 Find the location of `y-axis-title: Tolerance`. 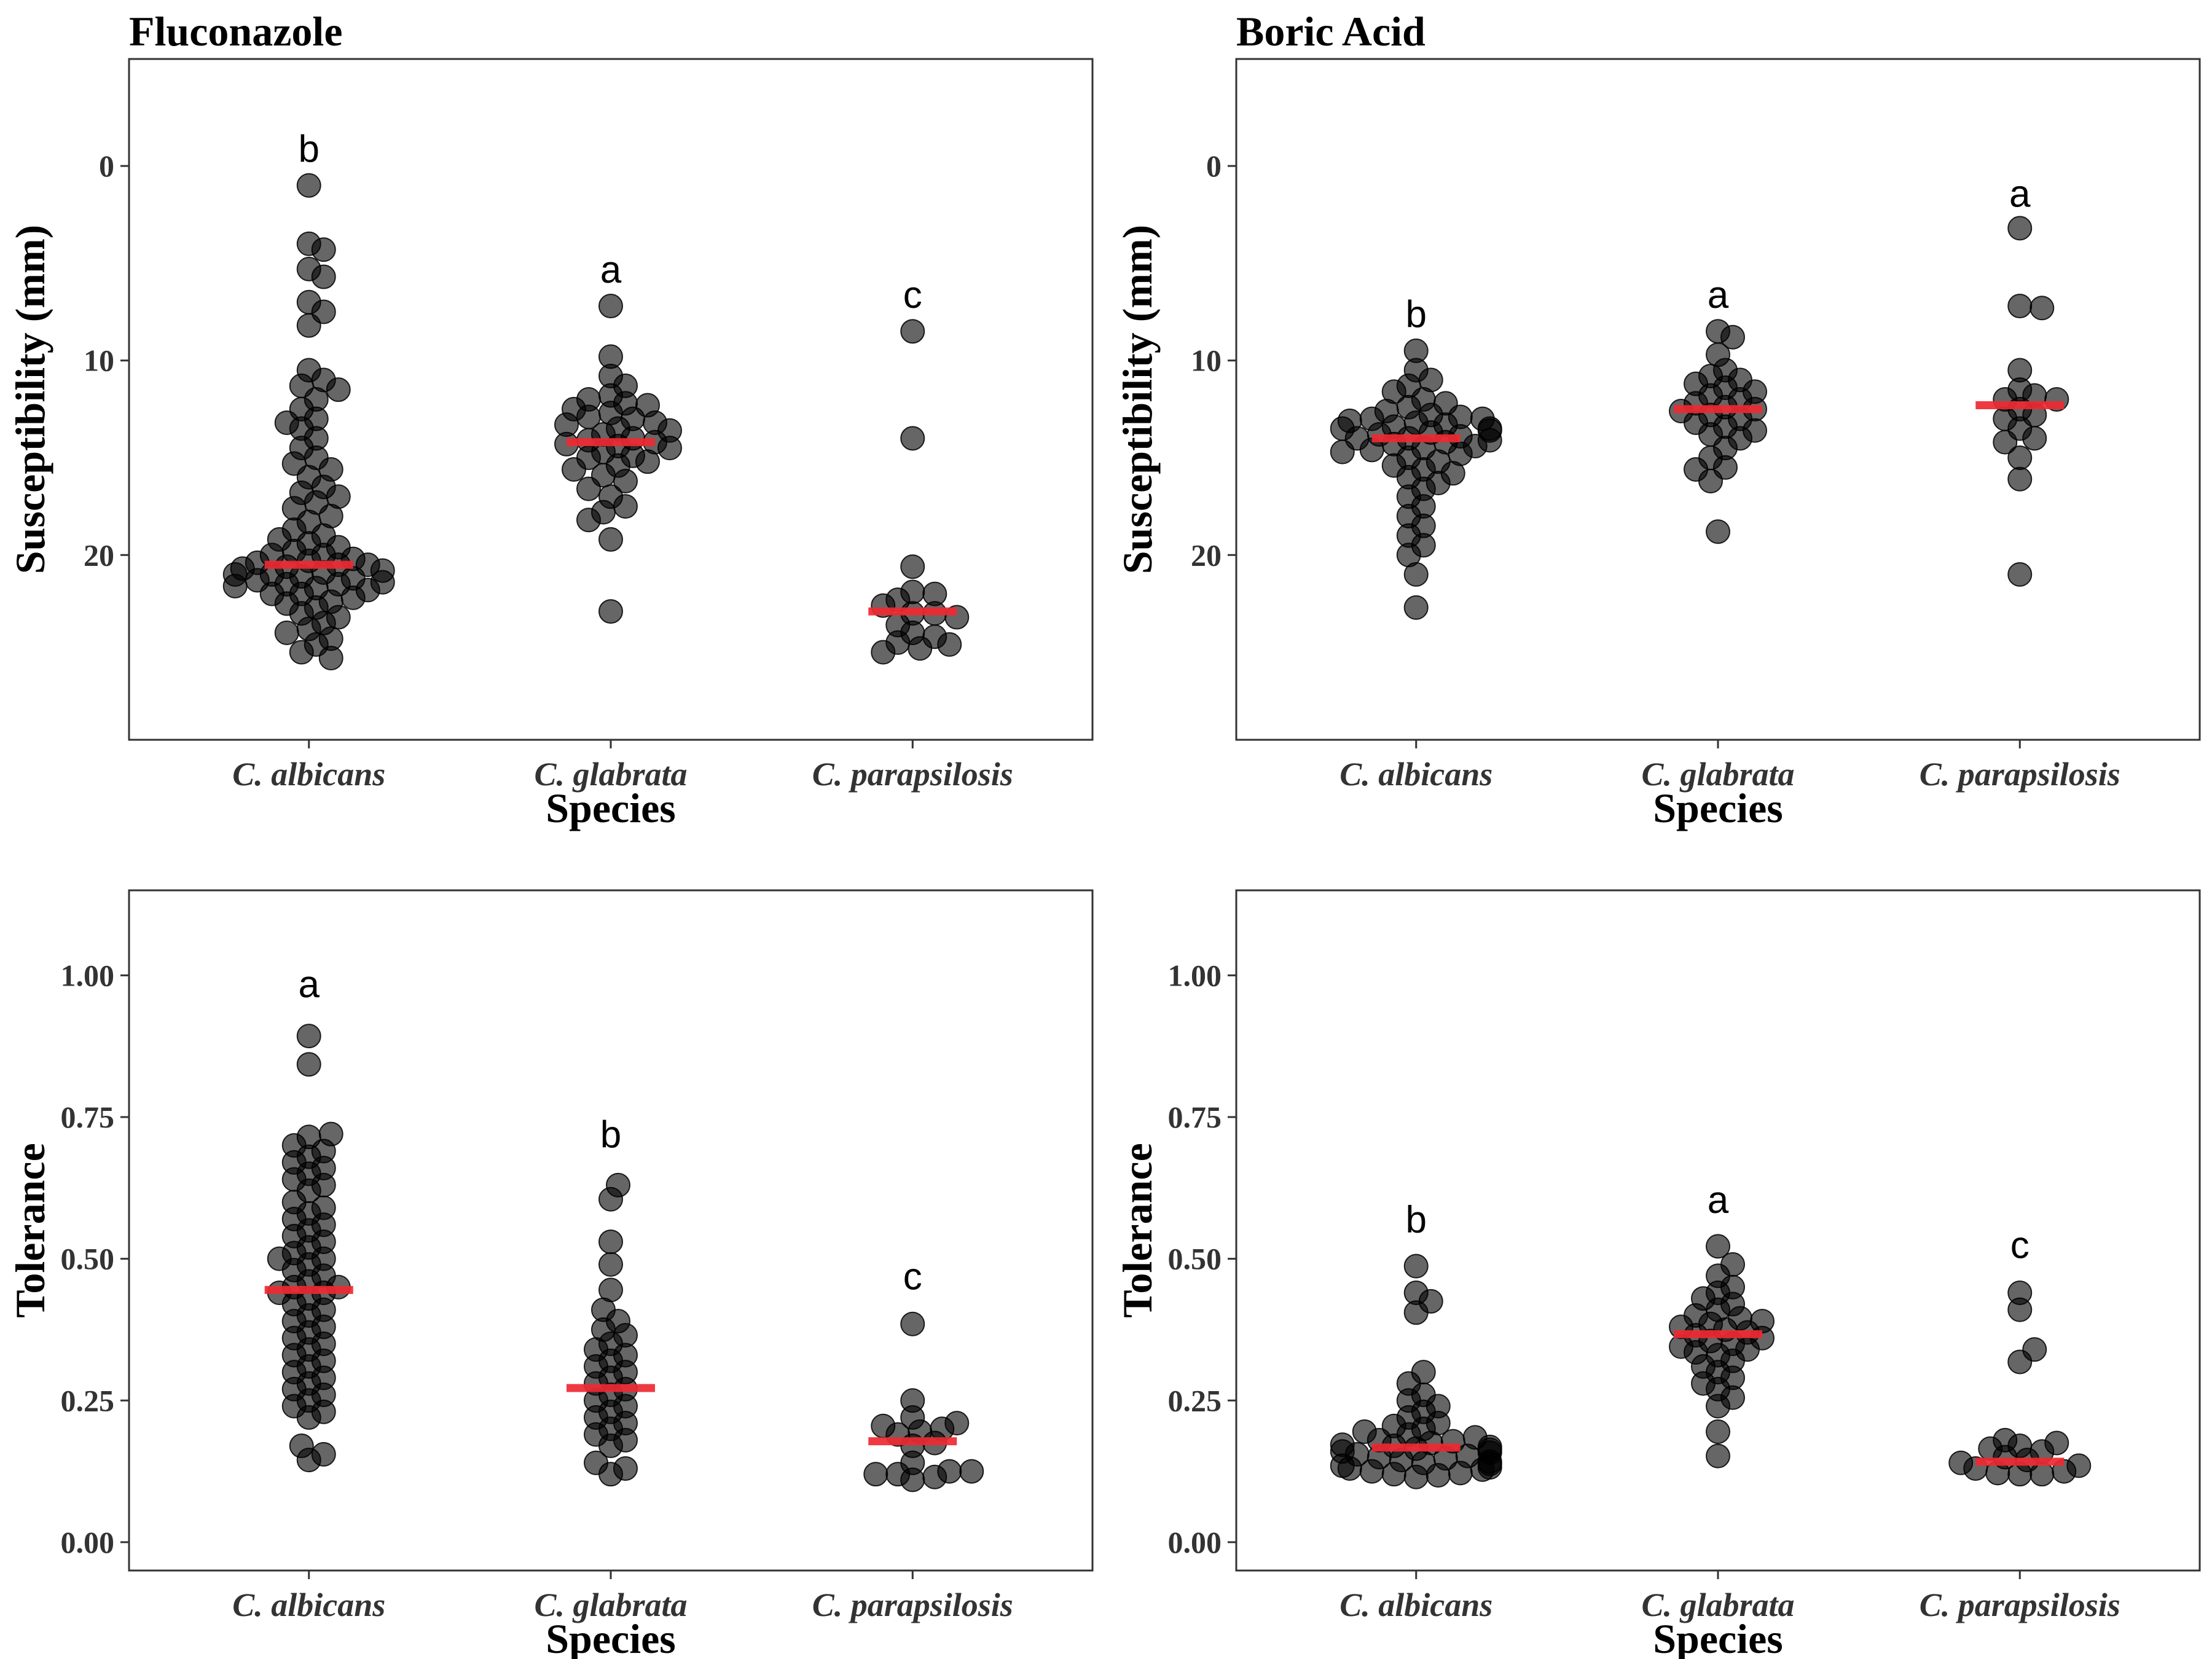

y-axis-title: Tolerance is located at coordinates (30, 1230).